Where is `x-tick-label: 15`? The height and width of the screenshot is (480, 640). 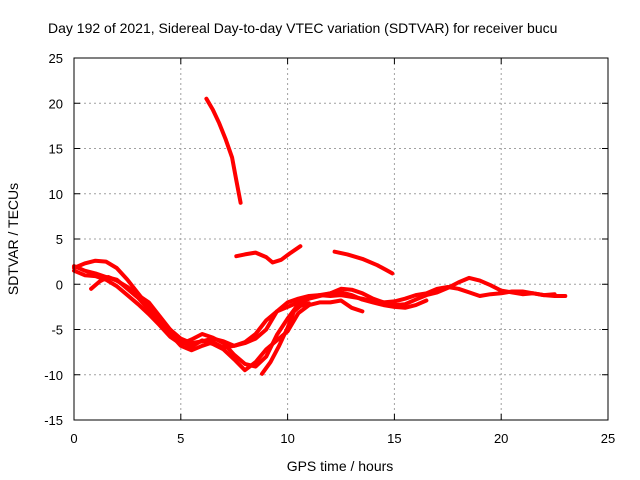
x-tick-label: 15 is located at coordinates (394, 438).